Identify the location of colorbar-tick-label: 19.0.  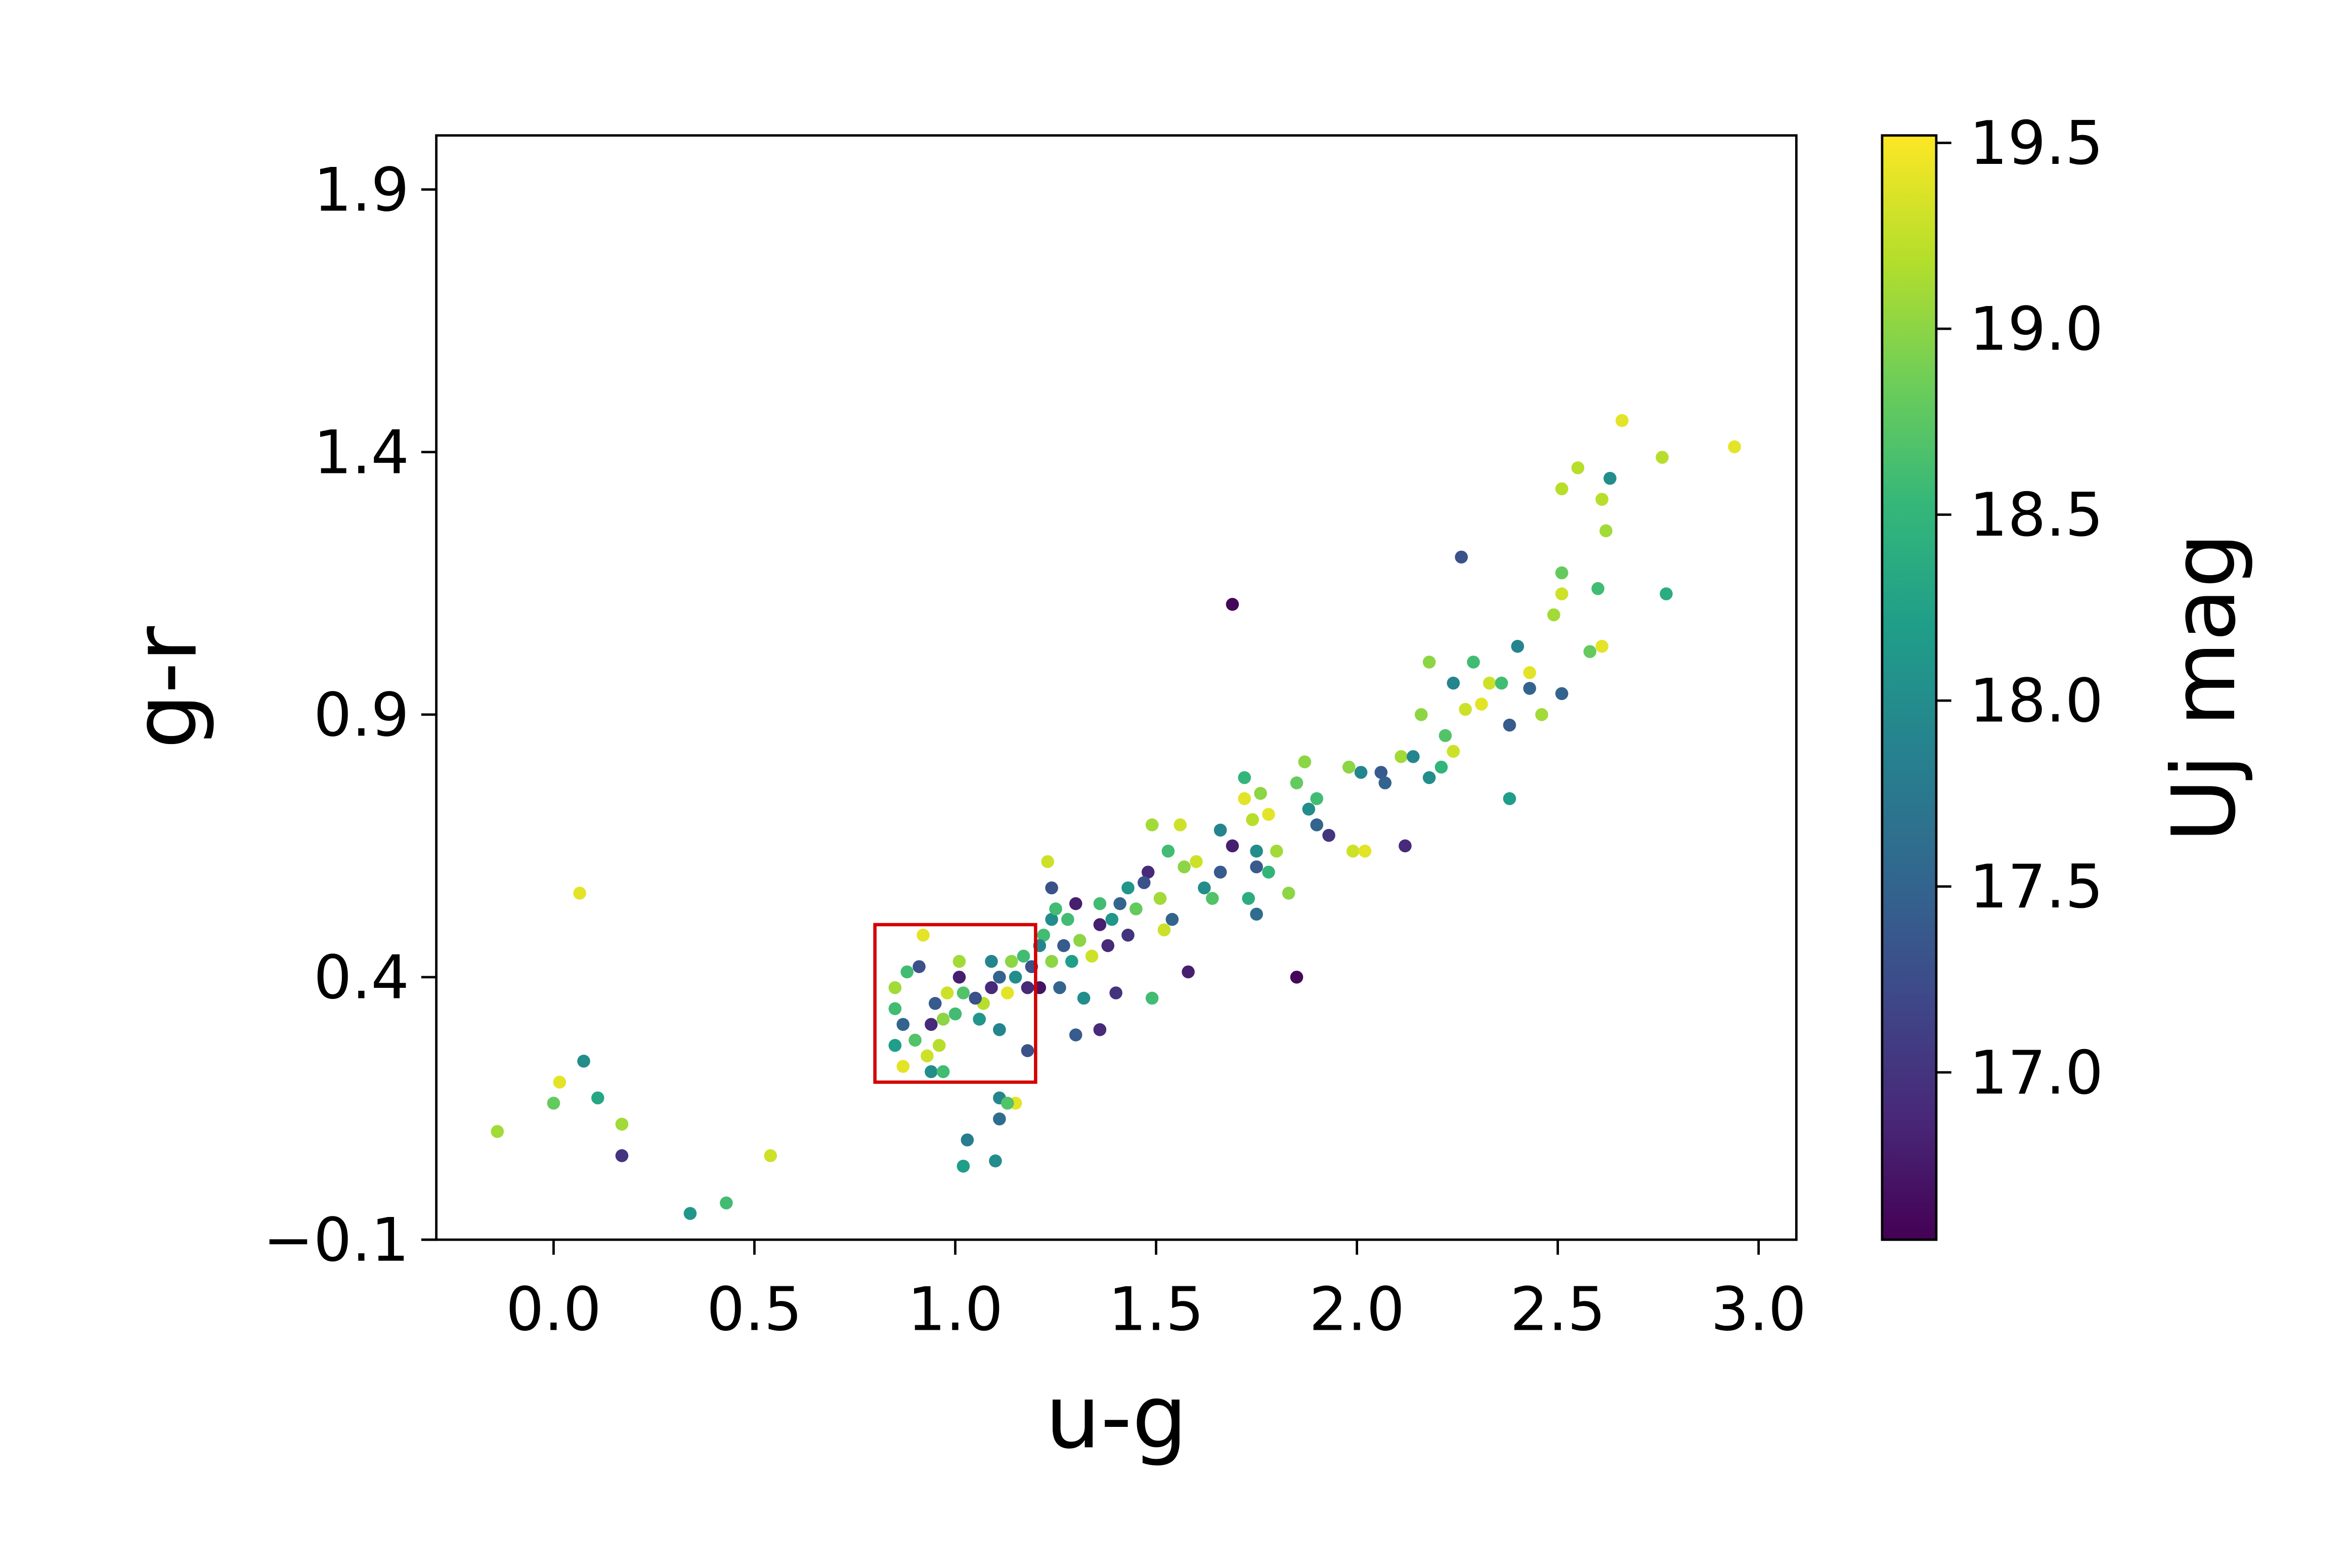
(2036, 330).